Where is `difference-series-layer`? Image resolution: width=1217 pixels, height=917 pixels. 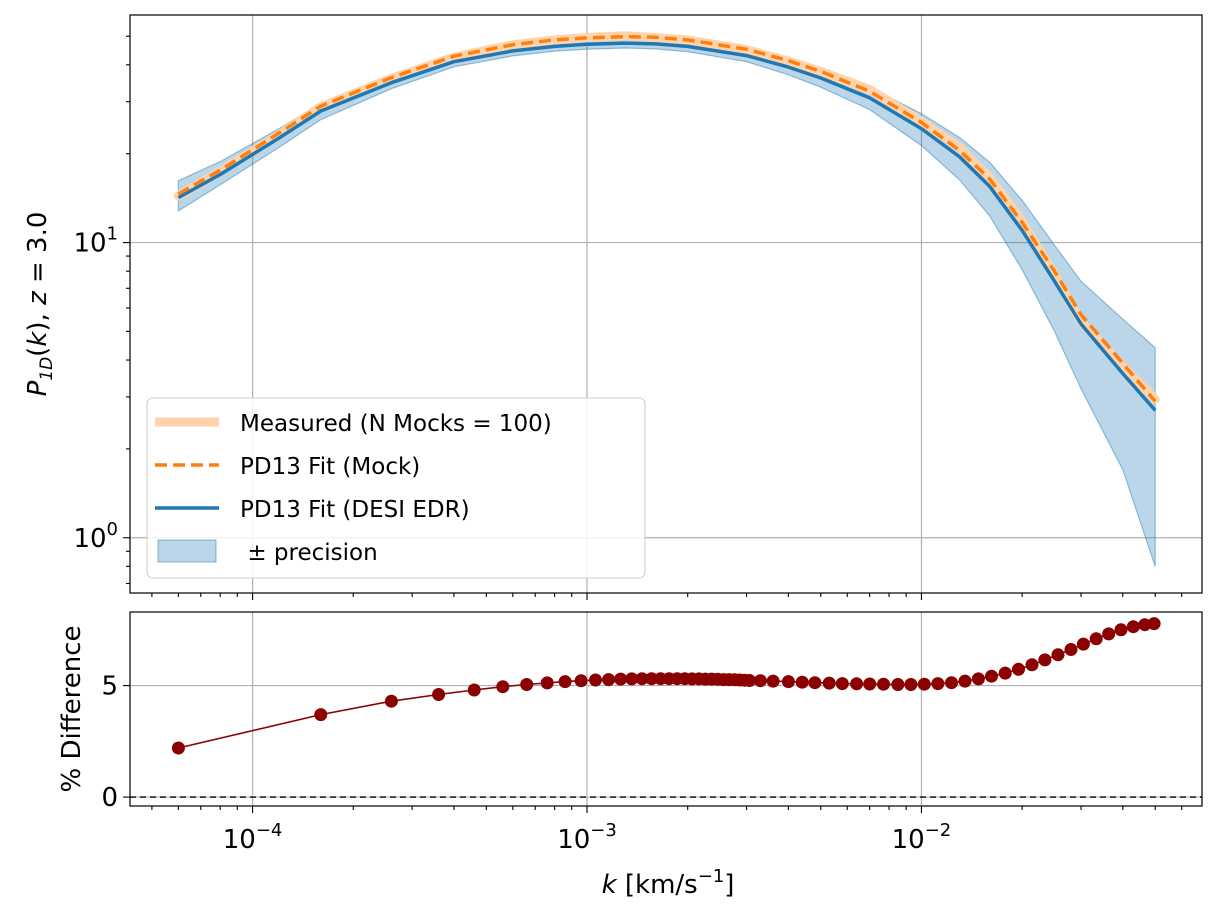 difference-series-layer is located at coordinates (666, 686).